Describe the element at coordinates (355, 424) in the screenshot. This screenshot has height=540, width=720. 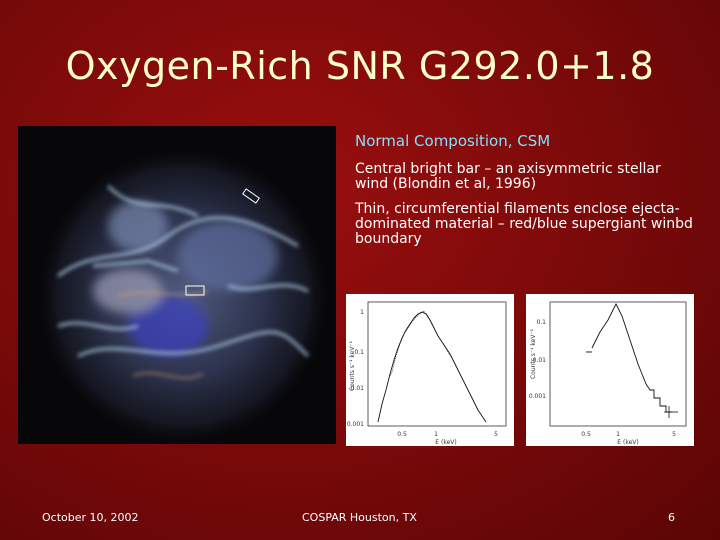
I see `spectrum-left-ytick-4: 0.001` at that location.